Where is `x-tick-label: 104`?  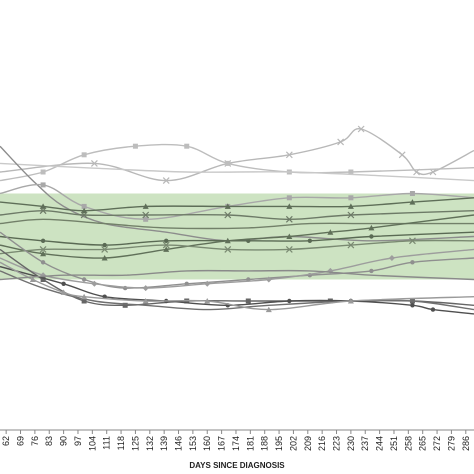
x-tick-label: 104 is located at coordinates (92, 443).